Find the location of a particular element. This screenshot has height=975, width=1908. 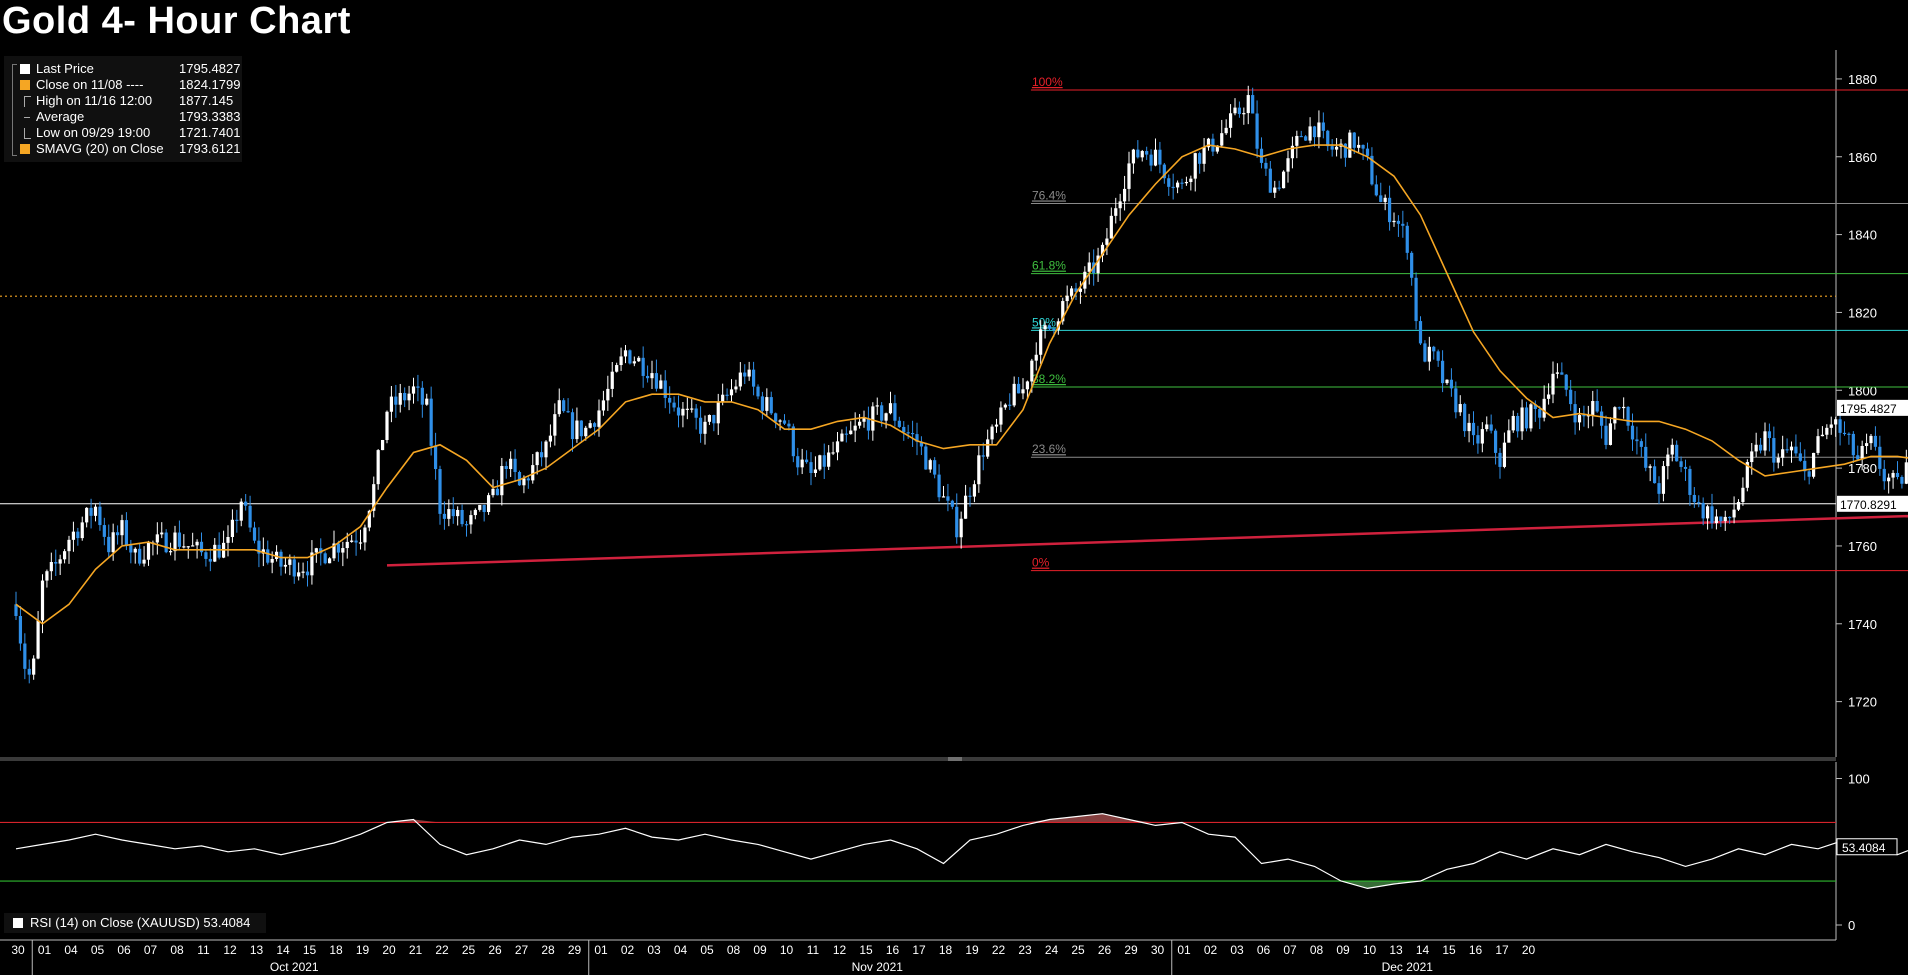

legend-label: SMAVG (20) on Close is located at coordinates (100, 148).